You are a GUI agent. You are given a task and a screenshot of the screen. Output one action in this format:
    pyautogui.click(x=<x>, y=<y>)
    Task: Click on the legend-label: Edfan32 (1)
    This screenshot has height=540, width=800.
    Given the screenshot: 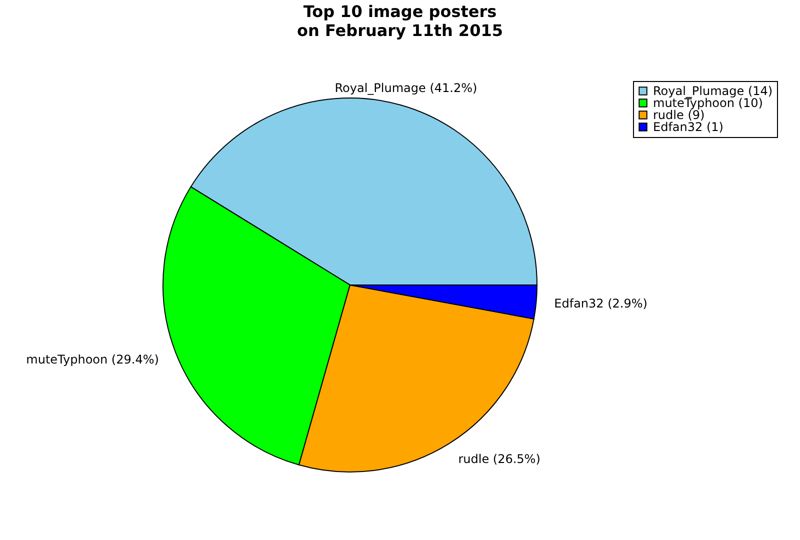 What is the action you would take?
    pyautogui.click(x=688, y=127)
    